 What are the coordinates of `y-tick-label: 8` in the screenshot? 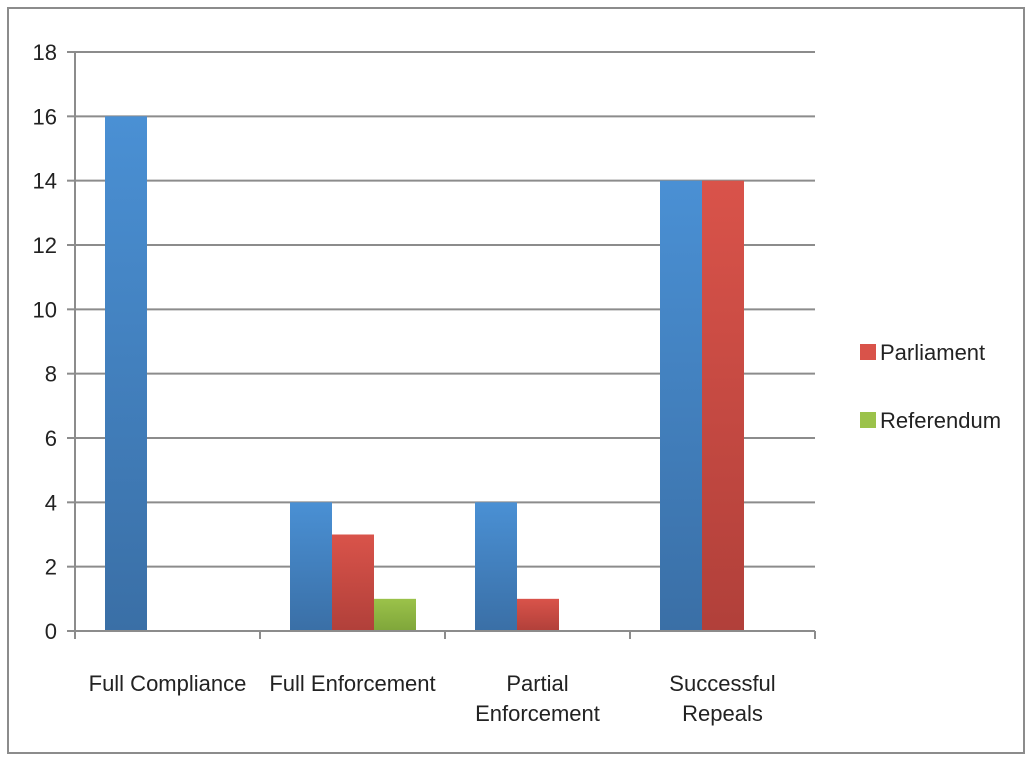 It's located at (51, 374).